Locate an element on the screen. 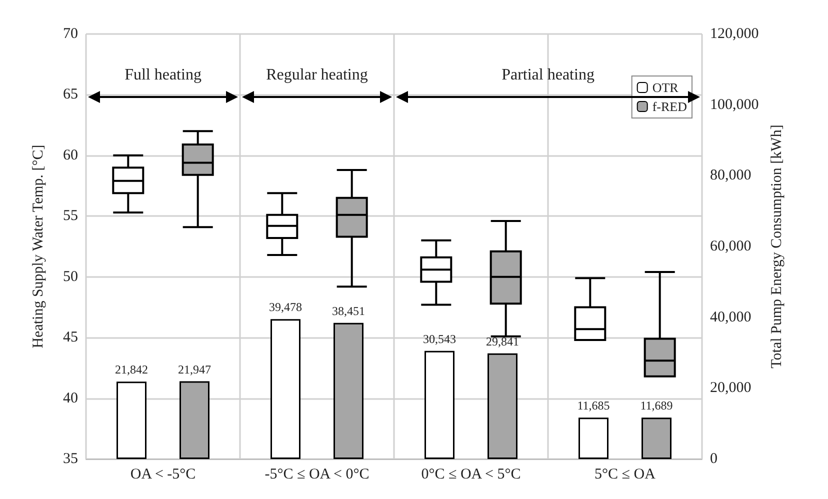 This screenshot has height=499, width=828. legend-label: f-RED is located at coordinates (670, 106).